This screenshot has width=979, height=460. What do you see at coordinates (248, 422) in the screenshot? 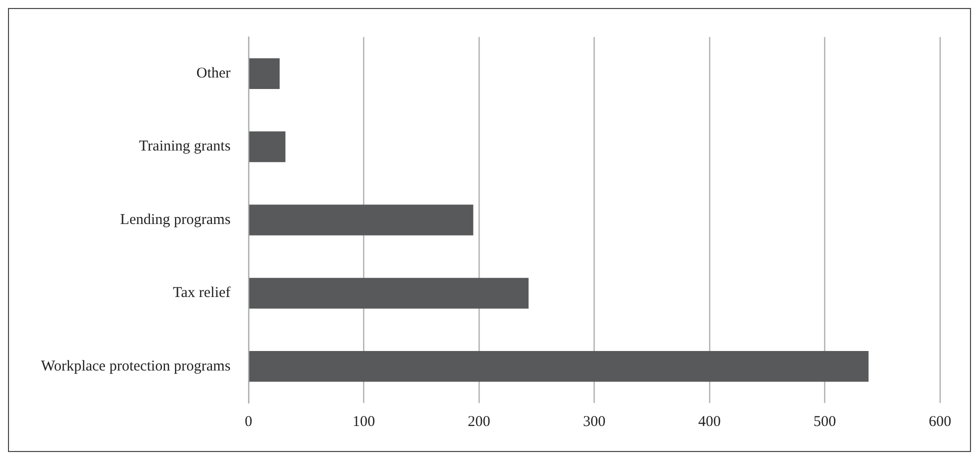
I see `x-tick-label: 0` at bounding box center [248, 422].